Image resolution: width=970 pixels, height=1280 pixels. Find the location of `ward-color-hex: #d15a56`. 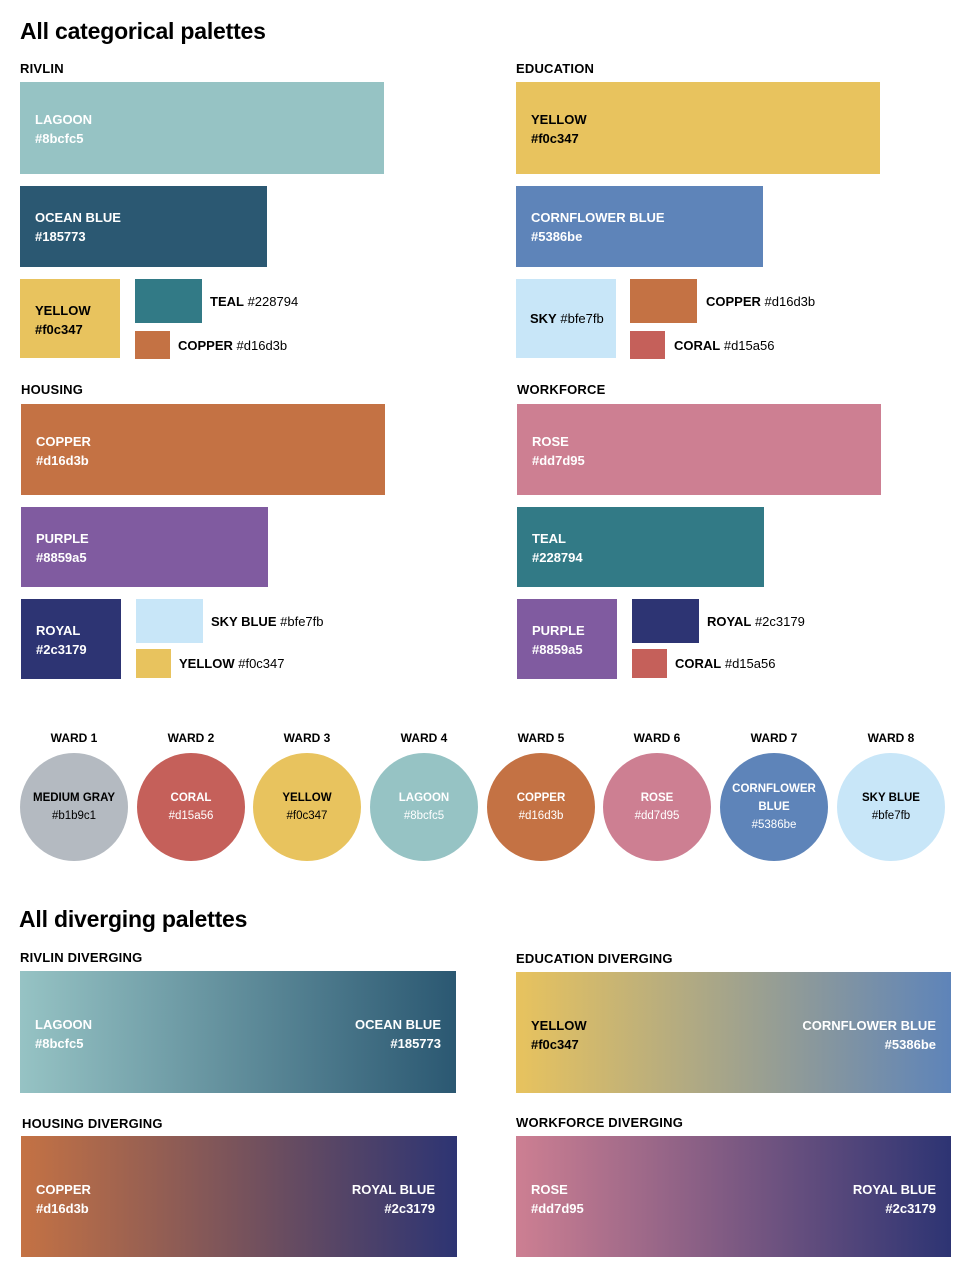

ward-color-hex: #d15a56 is located at coordinates (191, 816).